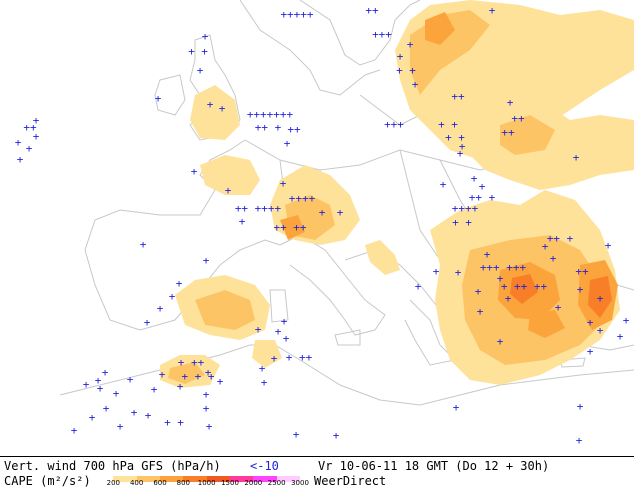 This screenshot has width=634, height=490. I want to click on legend-tick-label: 2000, so click(253, 483).